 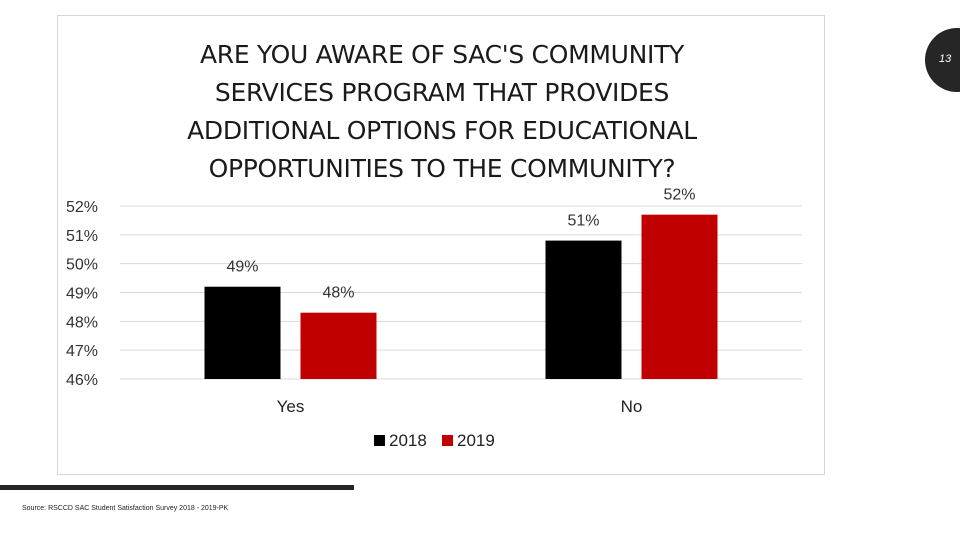 I want to click on slide-number-badge: 13, so click(x=942, y=60).